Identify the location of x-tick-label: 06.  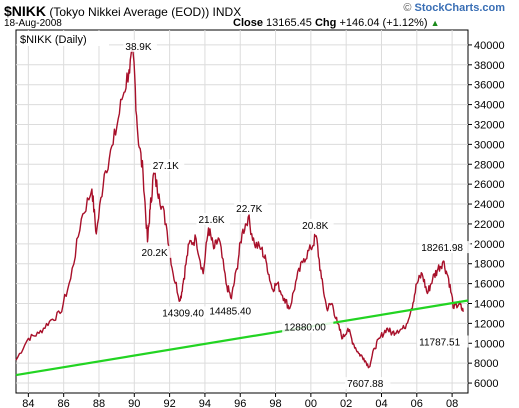
(417, 403).